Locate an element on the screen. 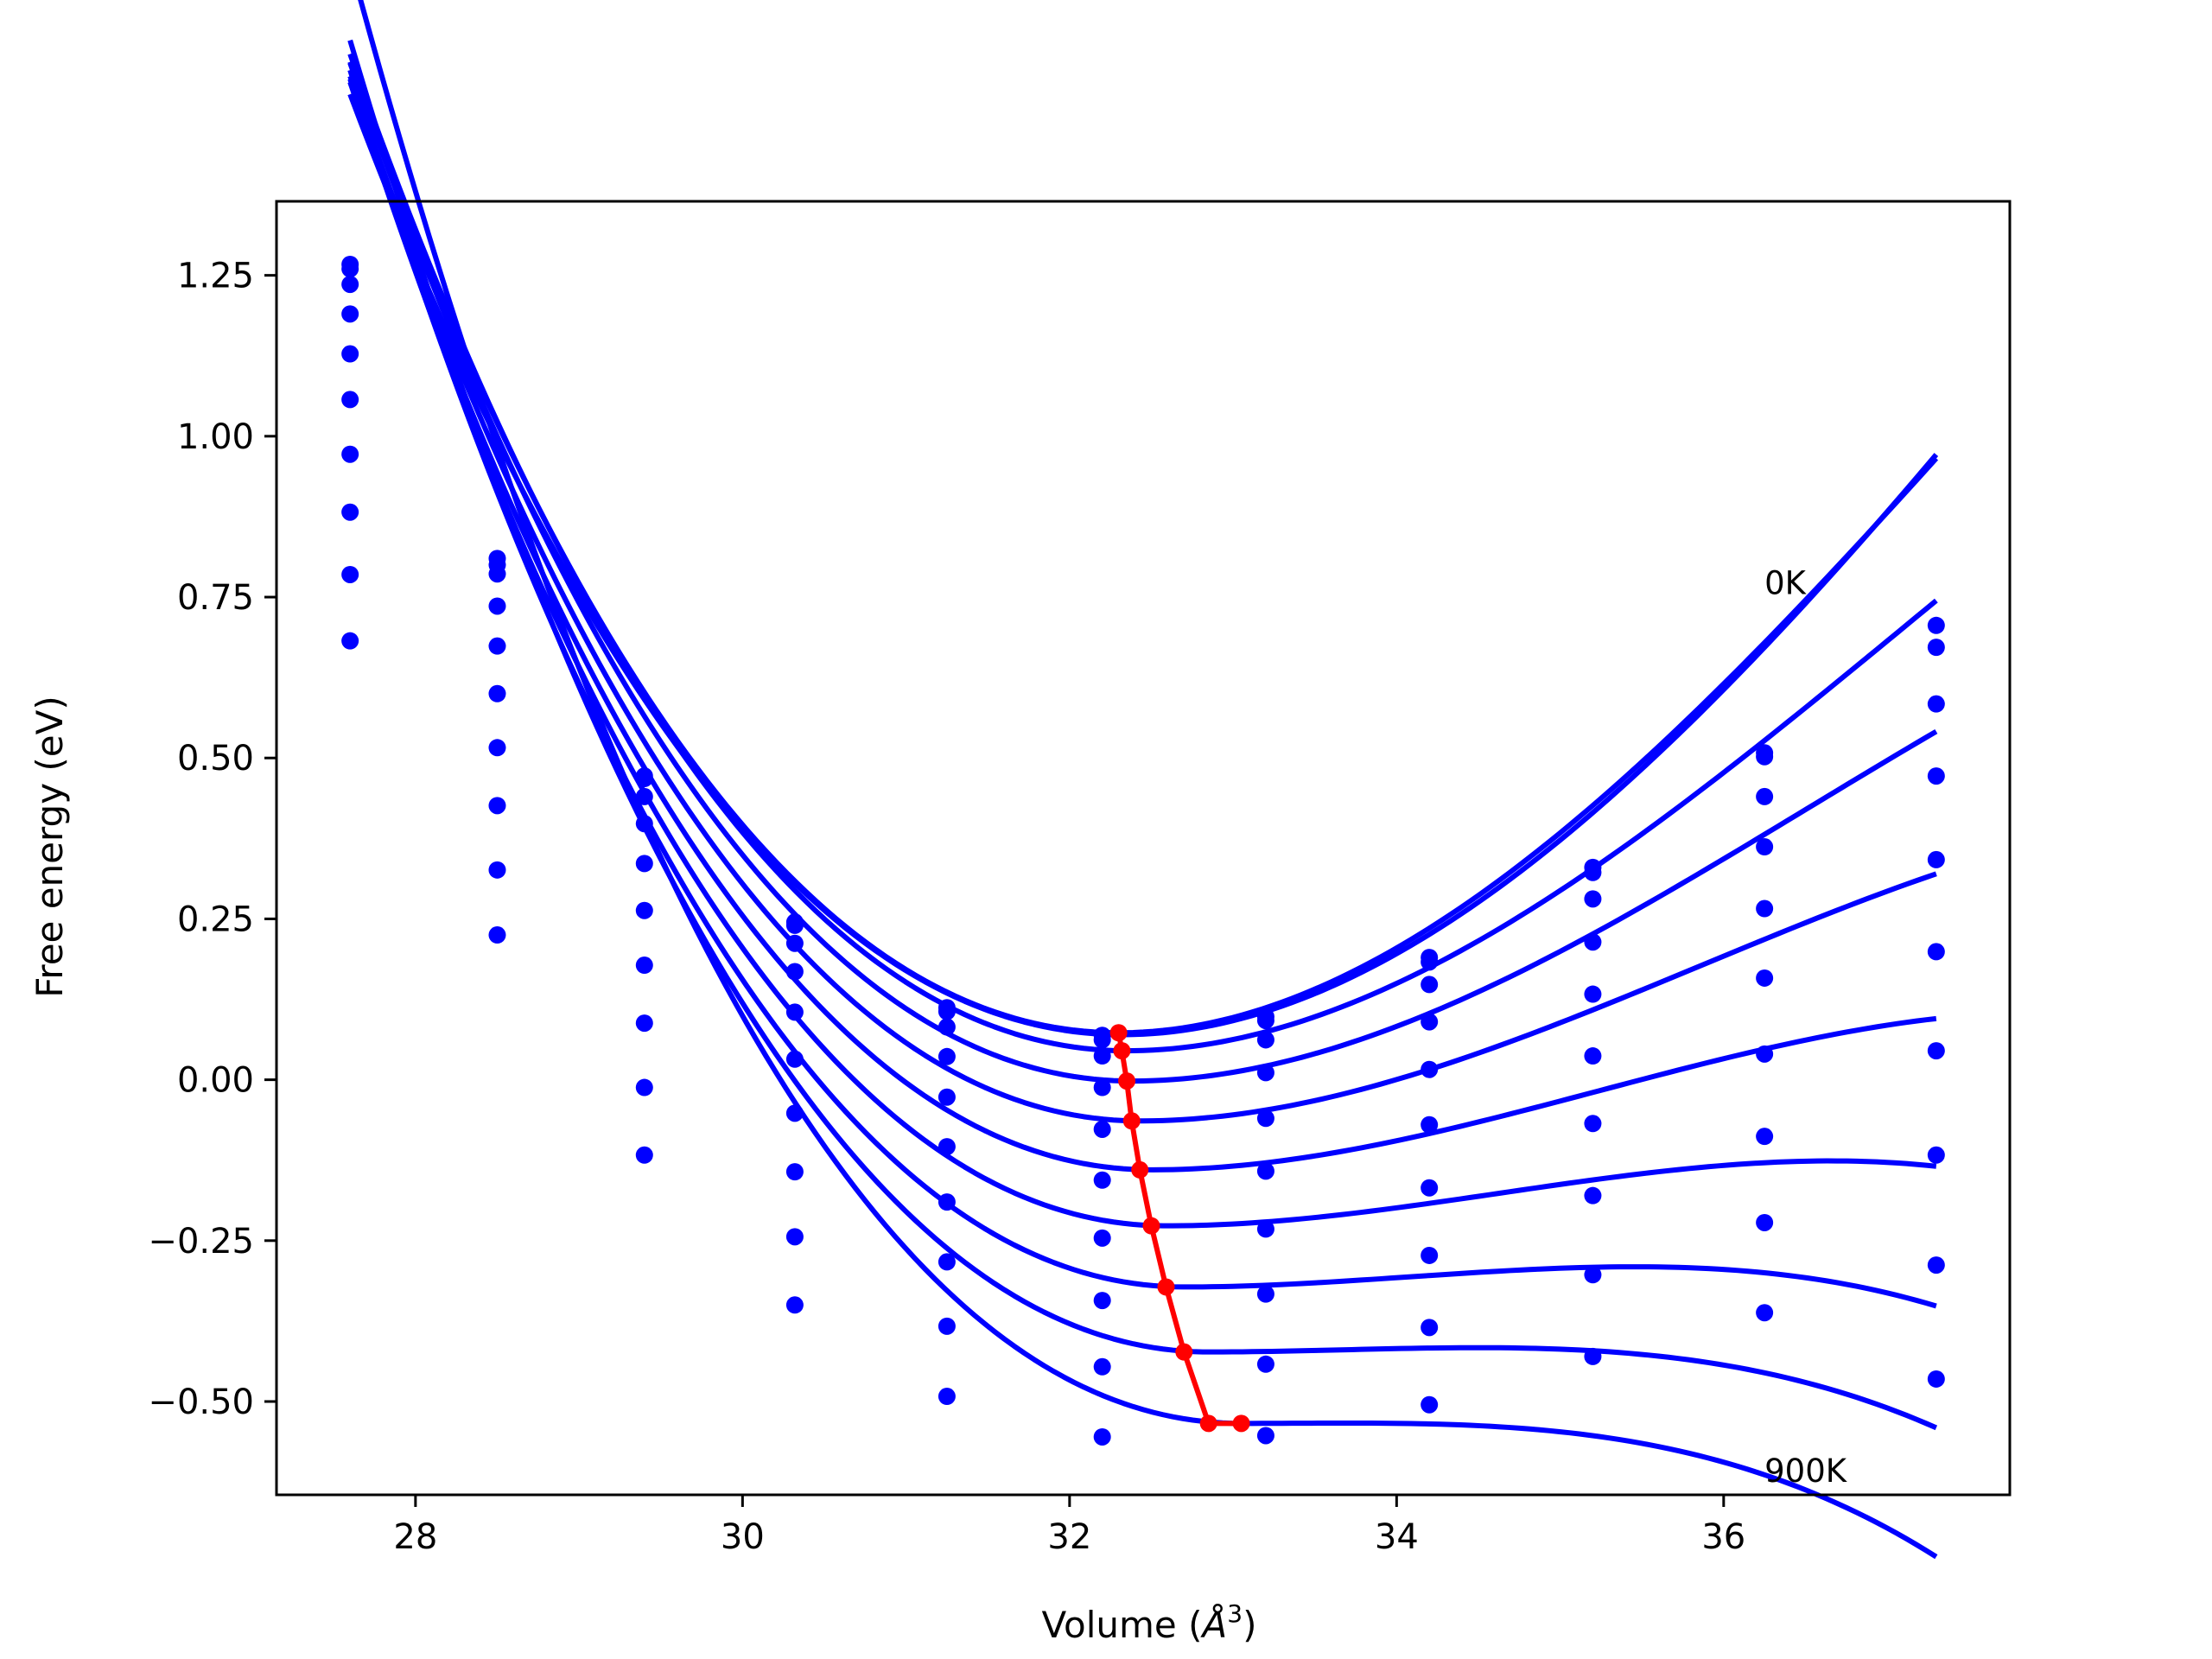 The height and width of the screenshot is (1659, 2212). x-axis-unit-base: Å is located at coordinates (1214, 1624).